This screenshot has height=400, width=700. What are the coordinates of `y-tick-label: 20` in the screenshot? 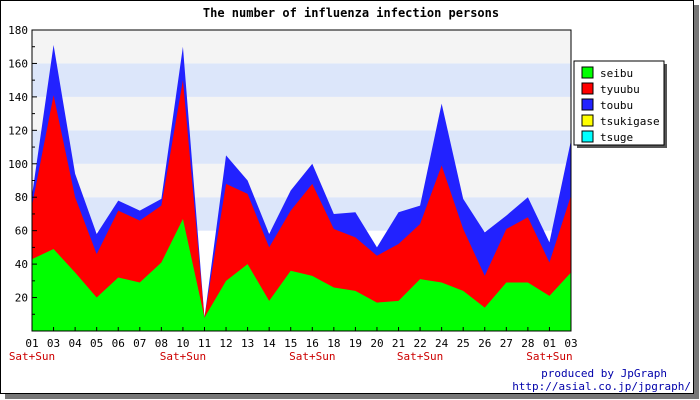 It's located at (21, 298).